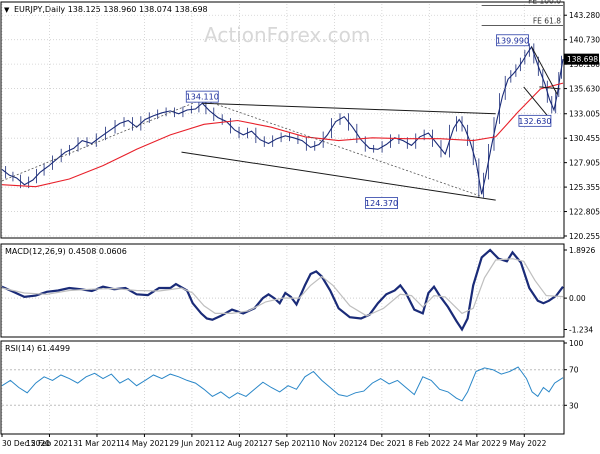 This screenshot has width=600, height=454. I want to click on x-tick-label: 8 Feb 2022, so click(429, 443).